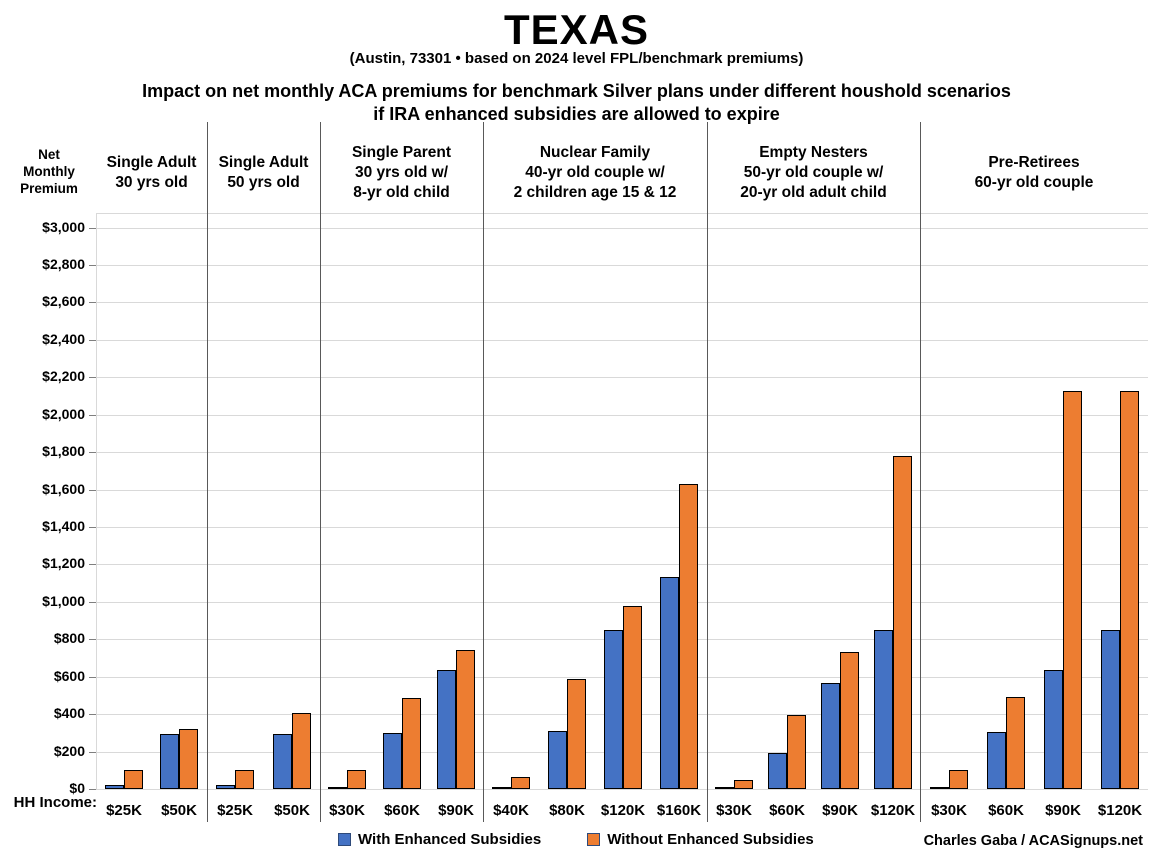 This screenshot has height=860, width=1153. Describe the element at coordinates (710, 839) in the screenshot. I see `legend-label-without-subsidies: Without Enhanced Subsidies` at that location.